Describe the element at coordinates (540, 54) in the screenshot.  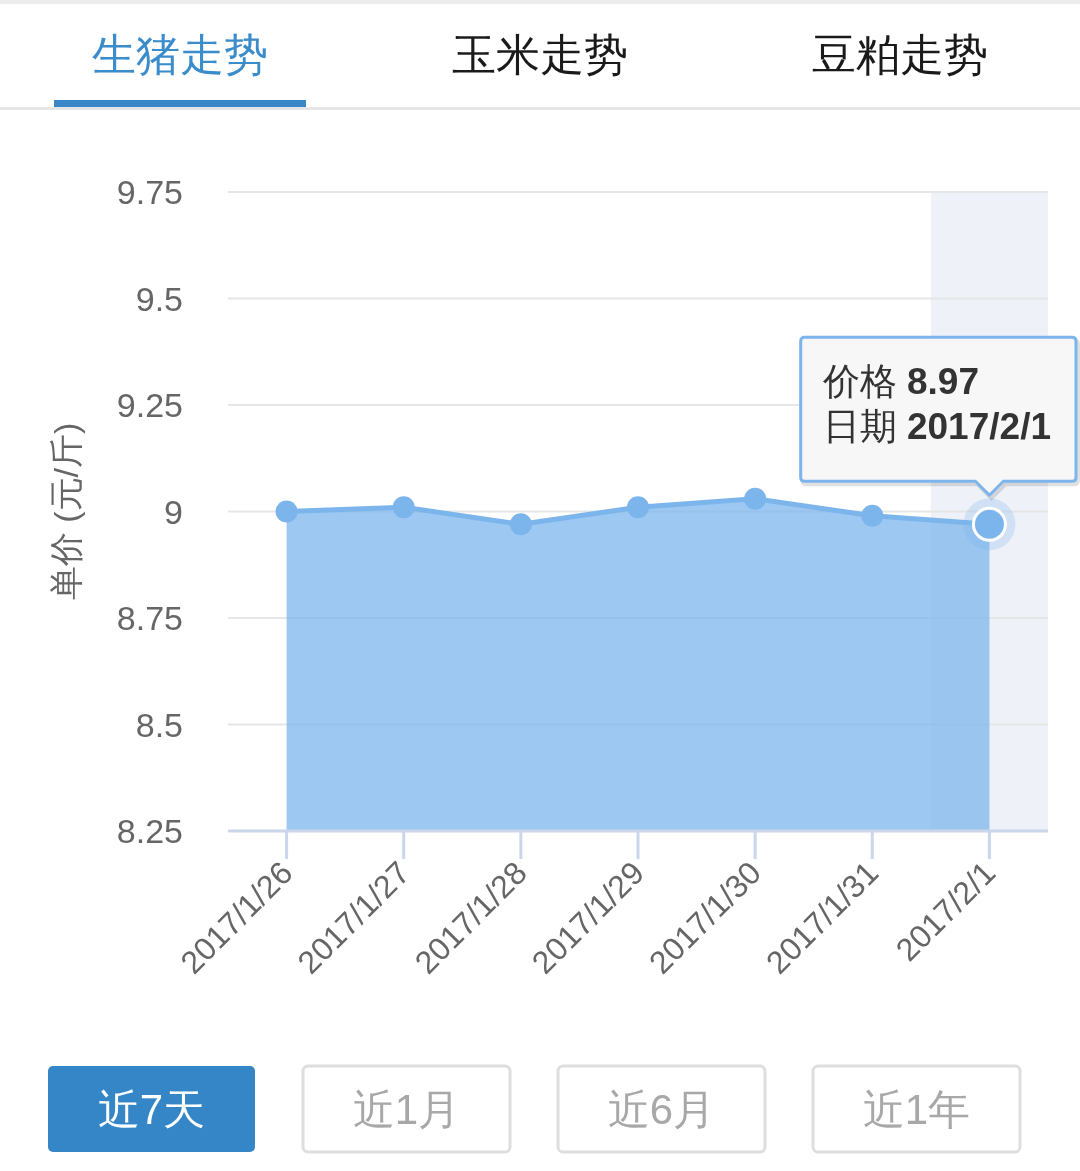
I see `tab-label: 玉米走势` at that location.